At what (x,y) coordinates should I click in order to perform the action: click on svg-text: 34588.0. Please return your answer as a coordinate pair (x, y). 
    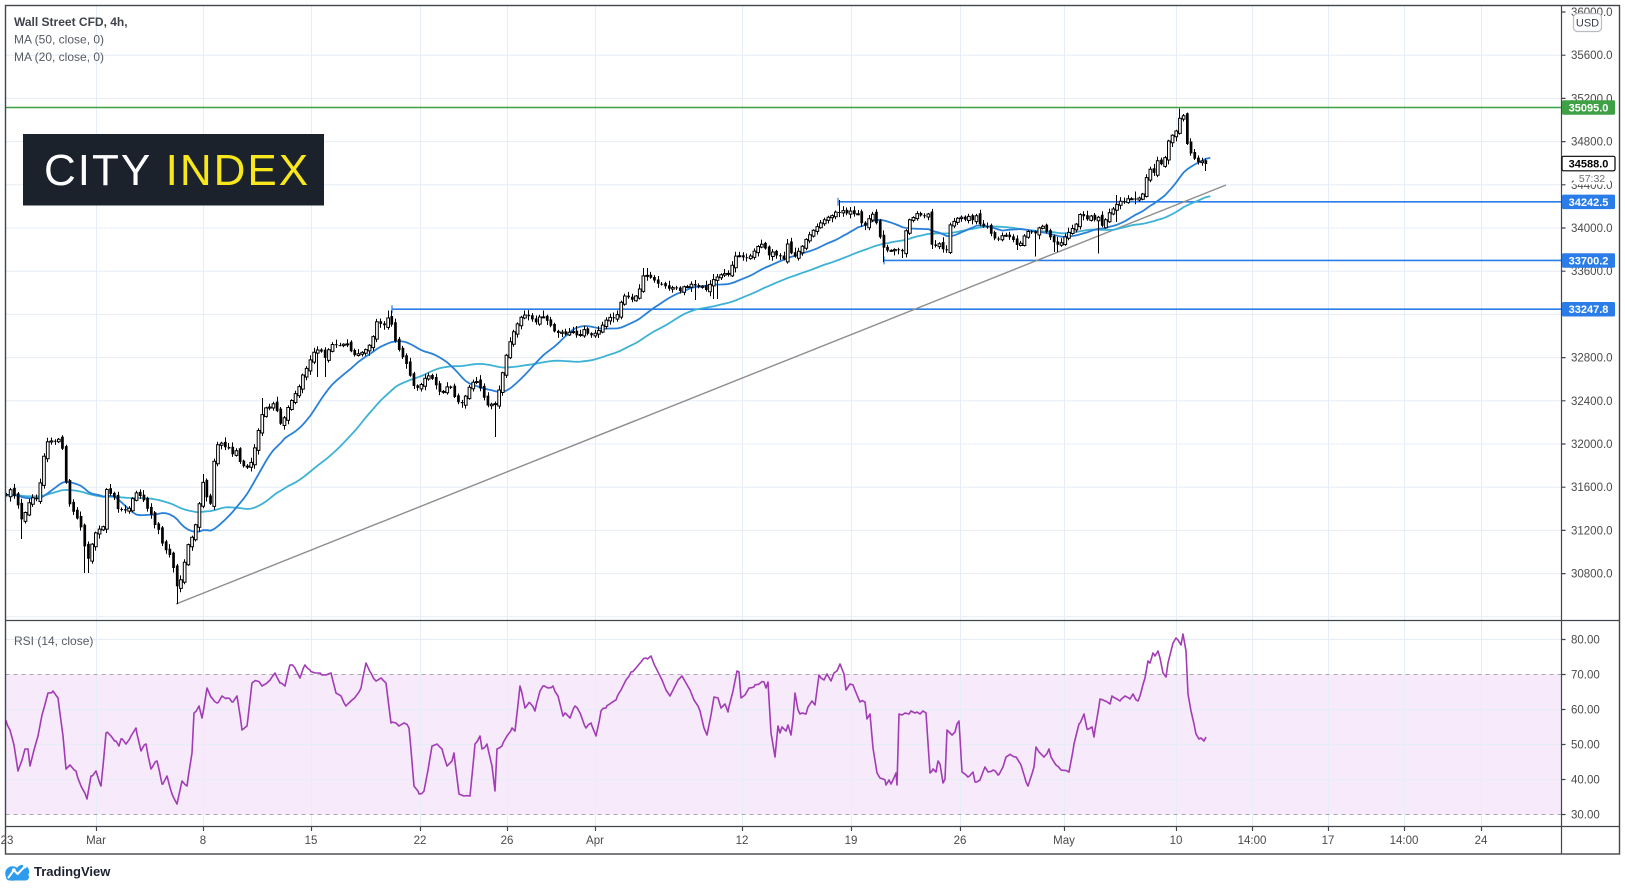
    Looking at the image, I should click on (1589, 165).